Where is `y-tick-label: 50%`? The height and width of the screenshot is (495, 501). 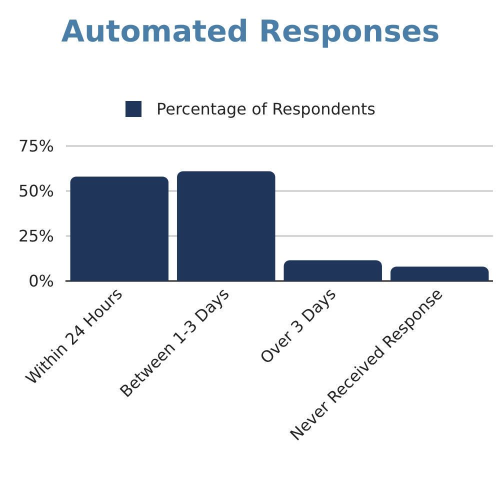 y-tick-label: 50% is located at coordinates (36, 191).